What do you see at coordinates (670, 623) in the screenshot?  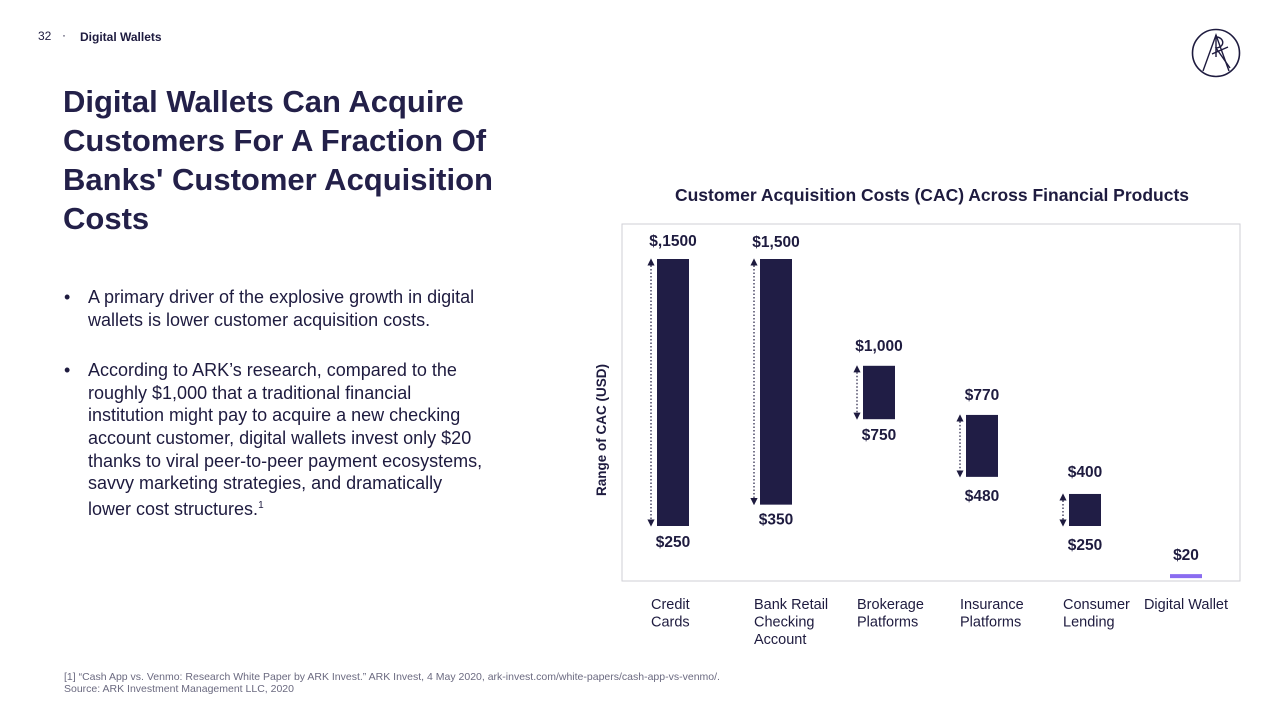 I see `category-label: Cards` at bounding box center [670, 623].